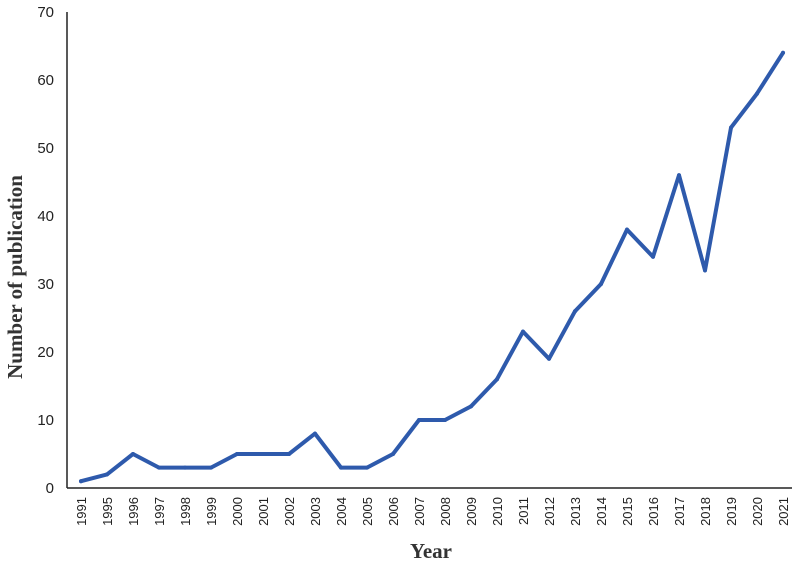 This screenshot has height=562, width=796. What do you see at coordinates (679, 511) in the screenshot?
I see `x-tick-label: 2017` at bounding box center [679, 511].